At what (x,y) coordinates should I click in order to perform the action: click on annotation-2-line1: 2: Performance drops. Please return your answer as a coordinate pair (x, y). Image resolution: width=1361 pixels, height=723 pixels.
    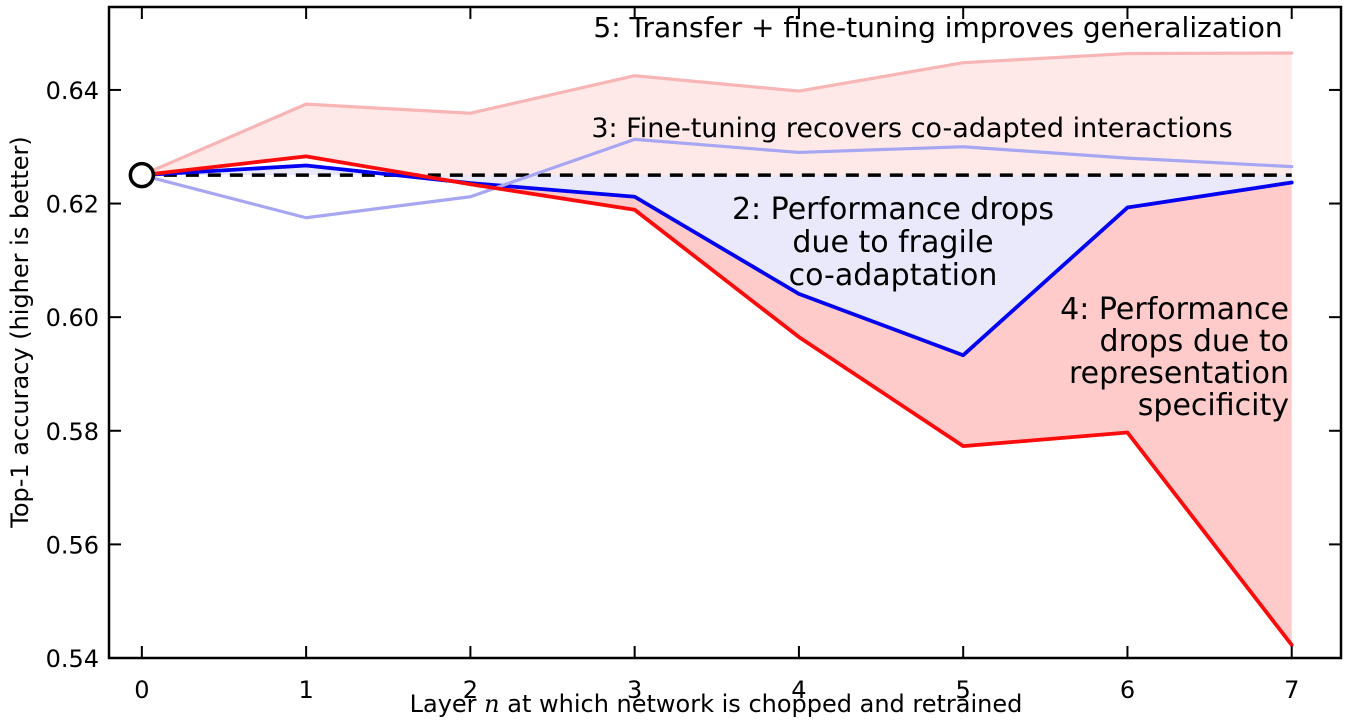
    Looking at the image, I should click on (893, 209).